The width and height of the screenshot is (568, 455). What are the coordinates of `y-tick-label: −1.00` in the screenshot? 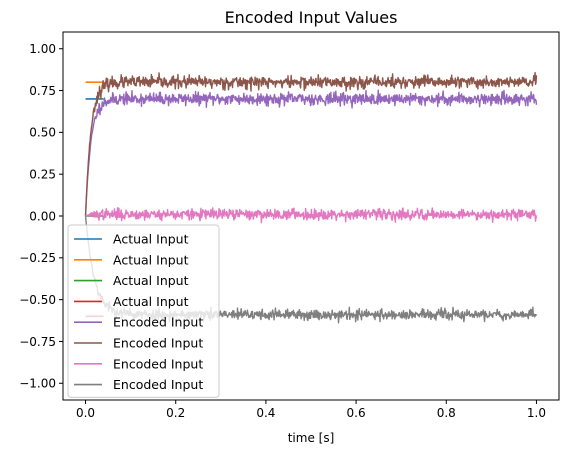 It's located at (37, 384).